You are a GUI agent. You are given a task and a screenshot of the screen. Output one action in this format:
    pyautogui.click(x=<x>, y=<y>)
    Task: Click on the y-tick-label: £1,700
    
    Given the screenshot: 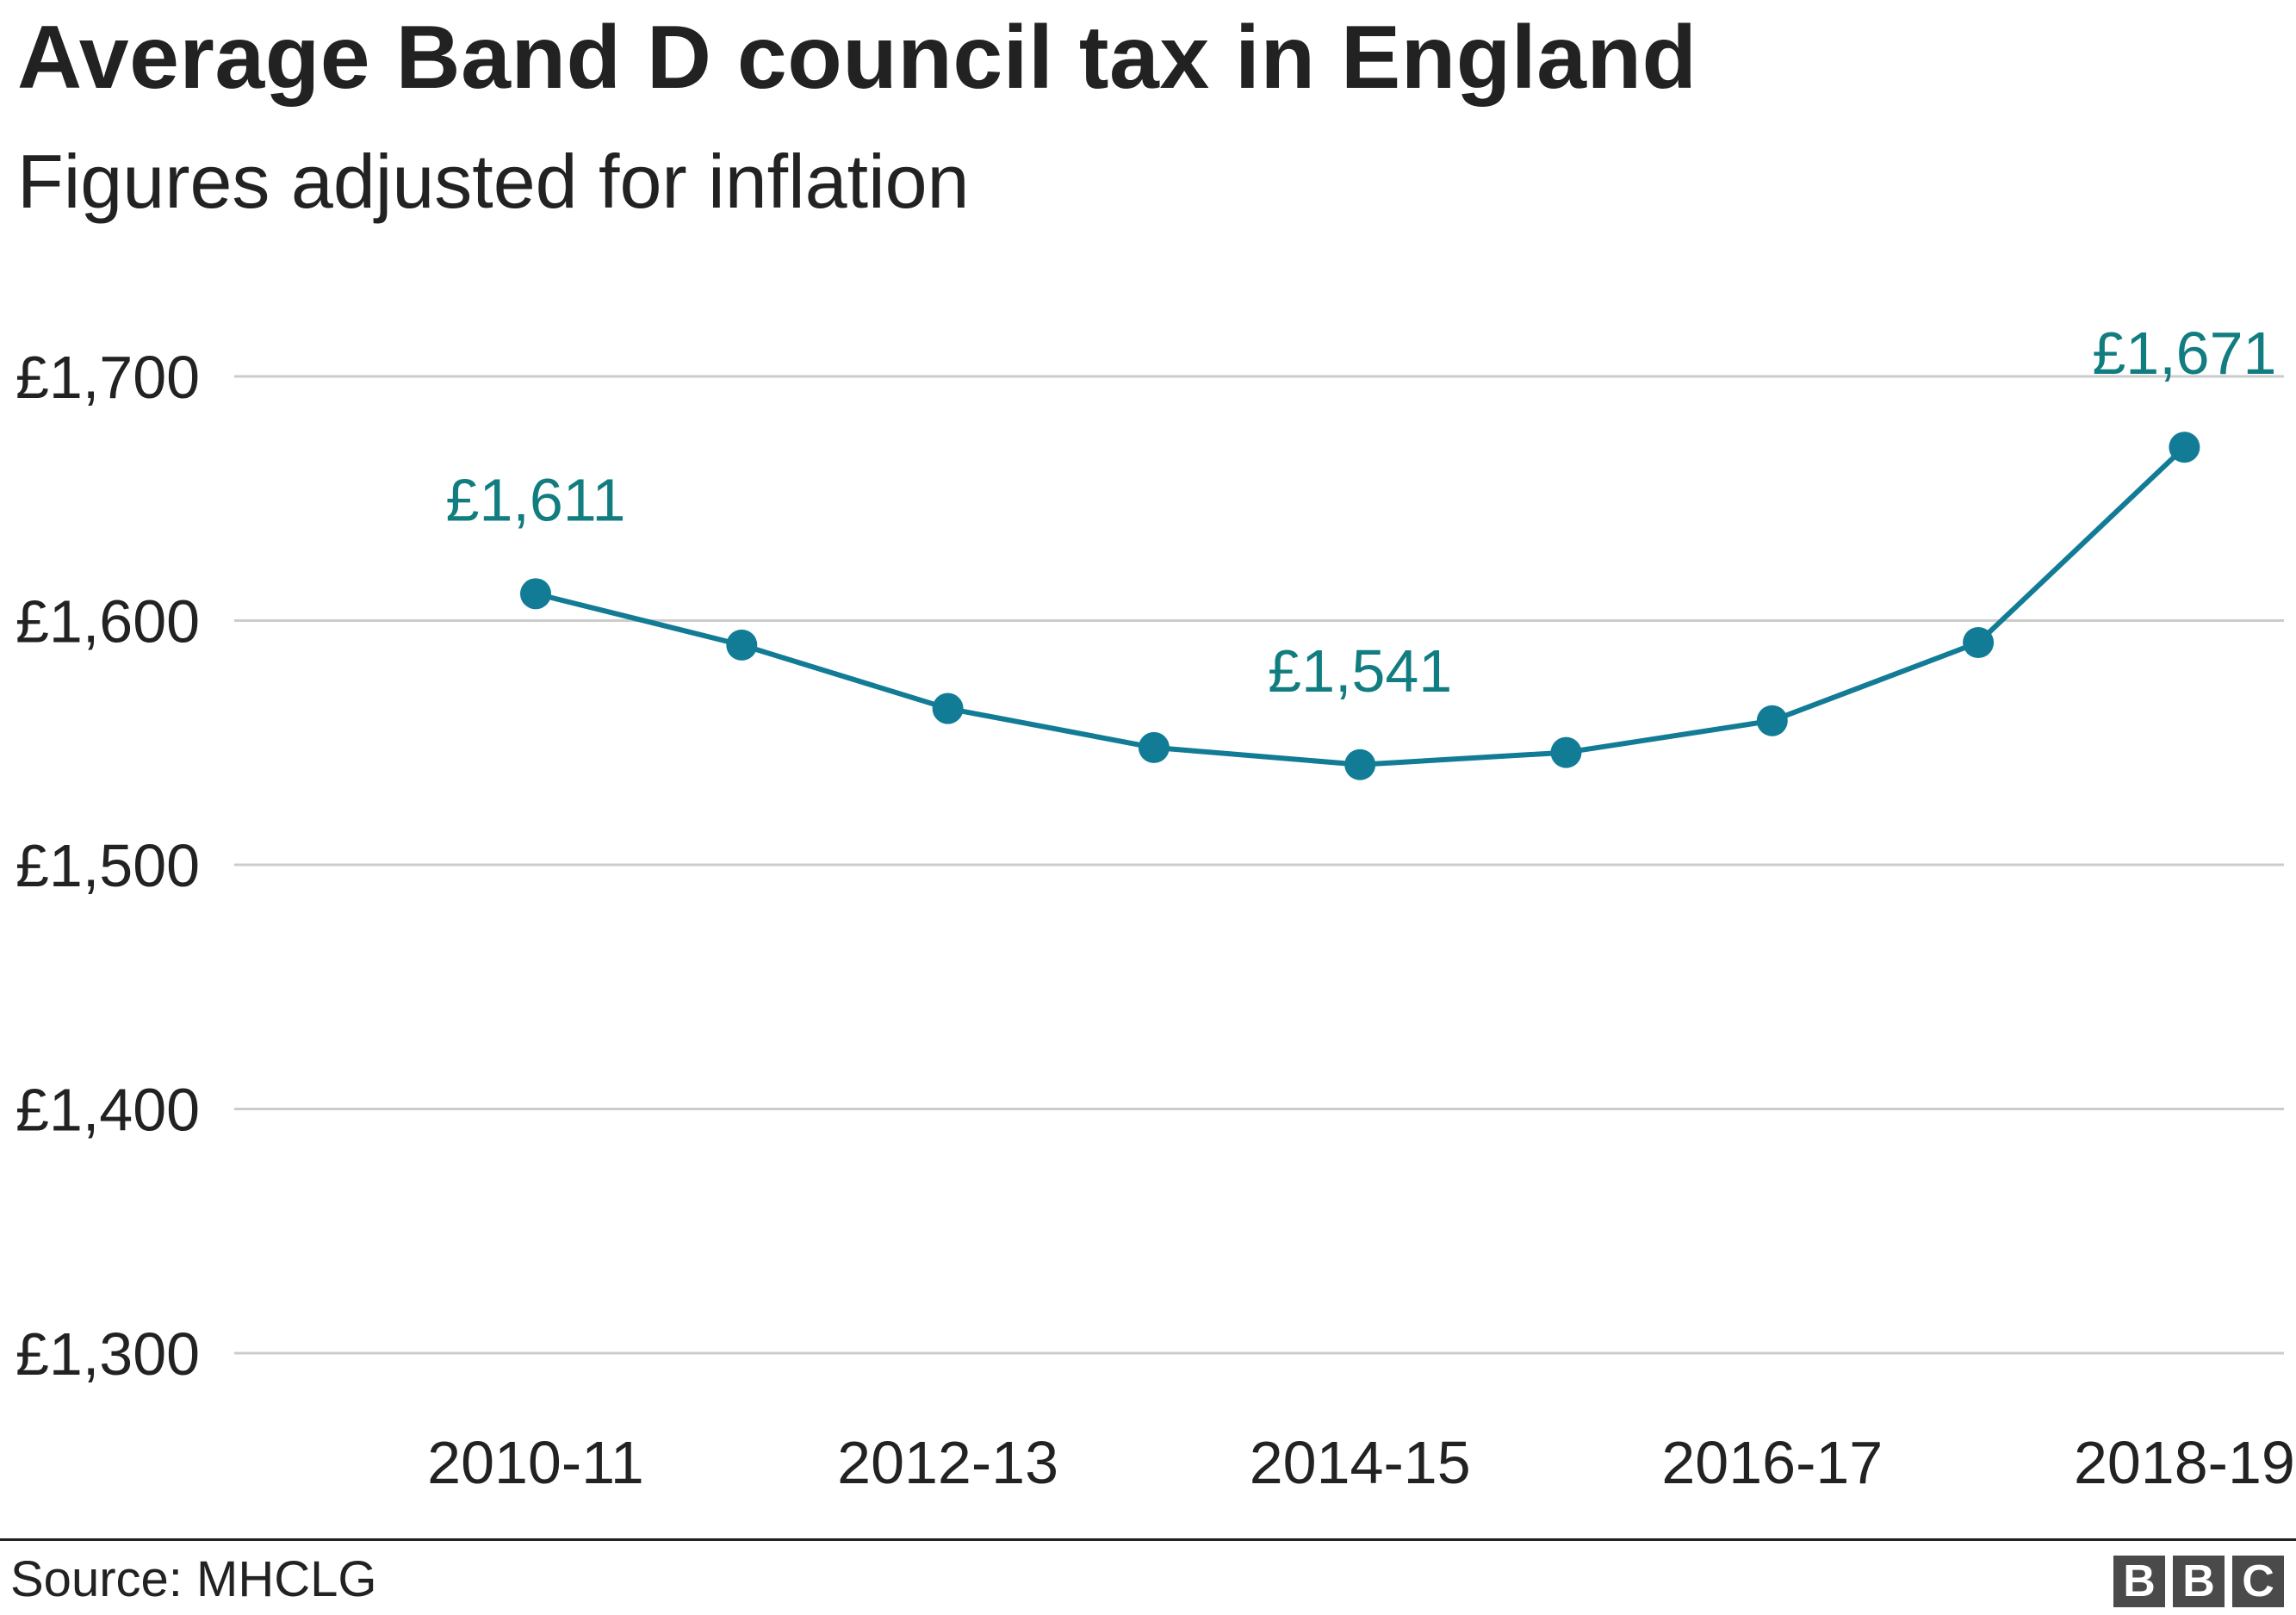 What is the action you would take?
    pyautogui.click(x=108, y=377)
    